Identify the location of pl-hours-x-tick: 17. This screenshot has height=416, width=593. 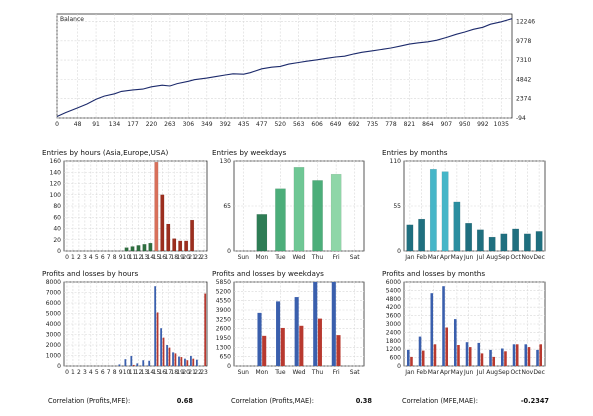
(168, 372).